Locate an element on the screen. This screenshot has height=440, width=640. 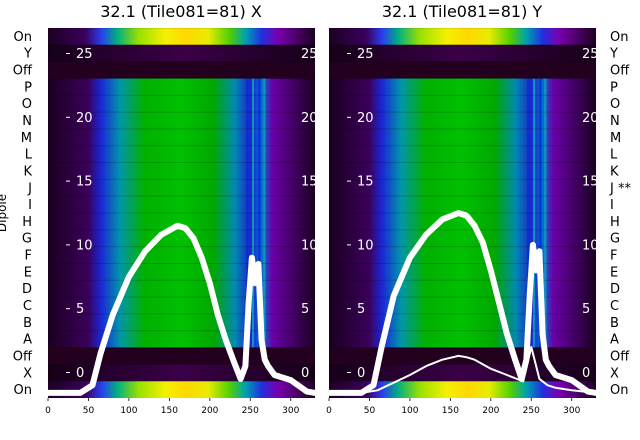
panel-title: 32.1 (Tile081=81) Y is located at coordinates (462, 11).